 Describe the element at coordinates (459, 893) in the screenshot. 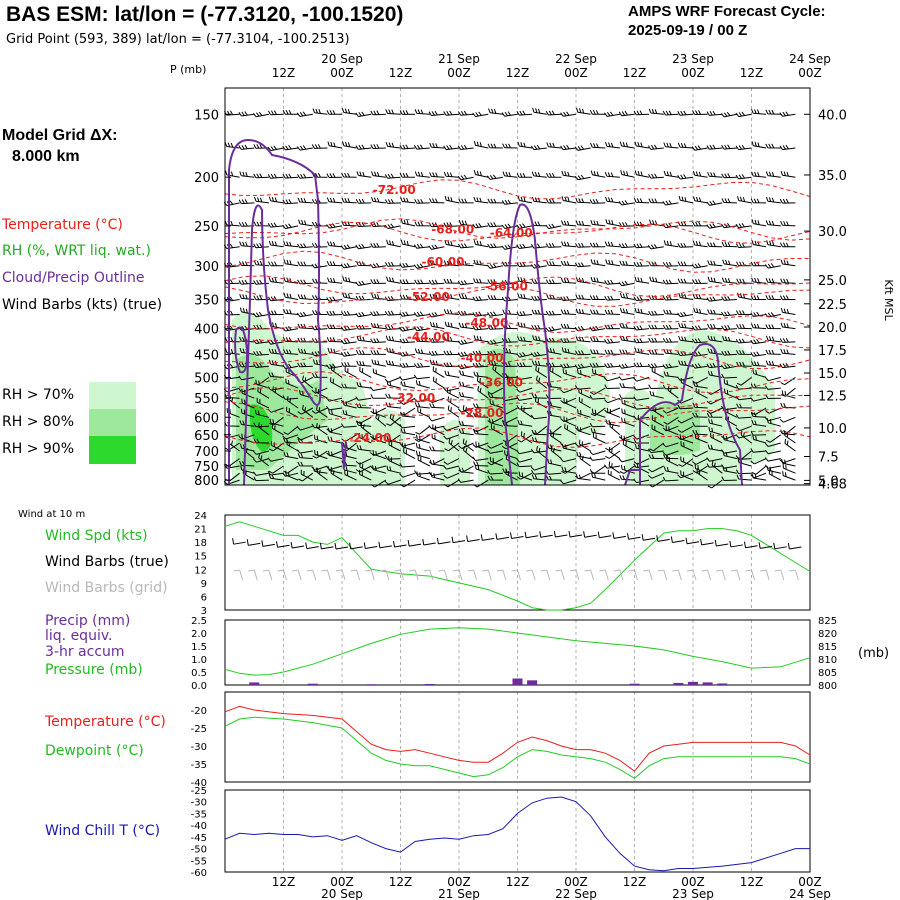

I see `bottom-date-label-1: 21 Sep` at that location.